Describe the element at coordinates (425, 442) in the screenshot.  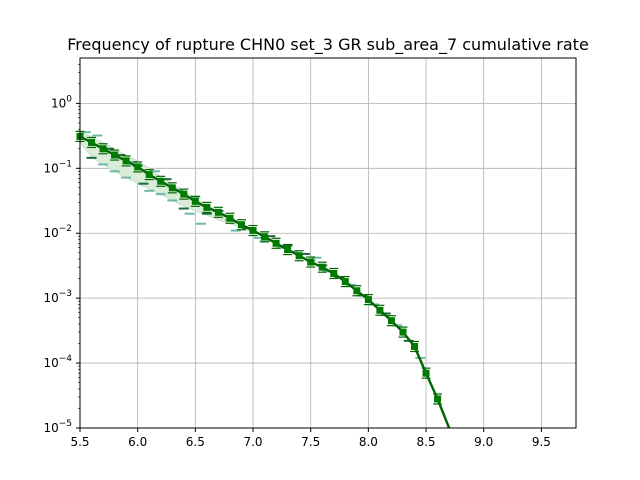
I see `x-tick-label: 8.5` at that location.